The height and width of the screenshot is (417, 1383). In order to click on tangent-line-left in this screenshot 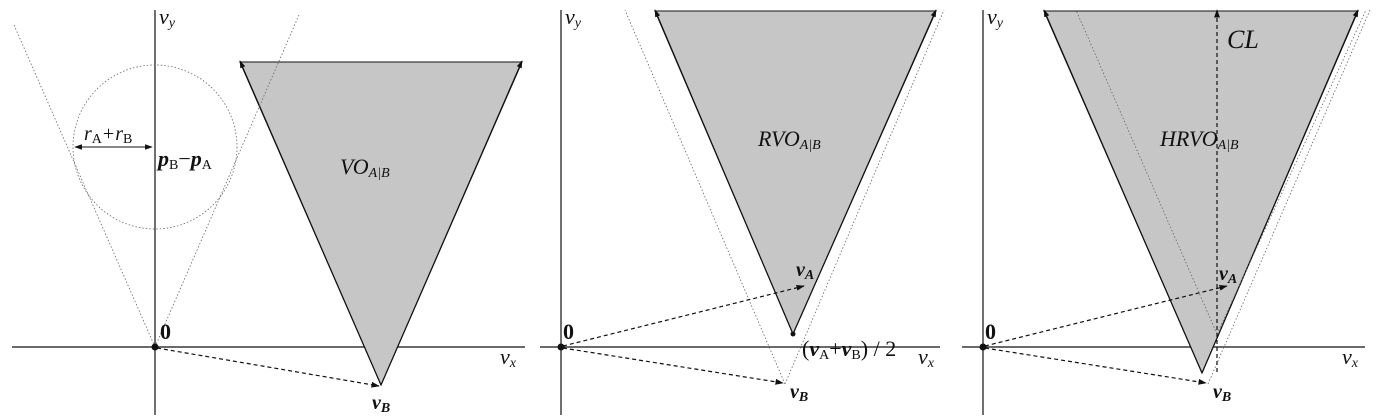, I will do `click(84, 186)`.